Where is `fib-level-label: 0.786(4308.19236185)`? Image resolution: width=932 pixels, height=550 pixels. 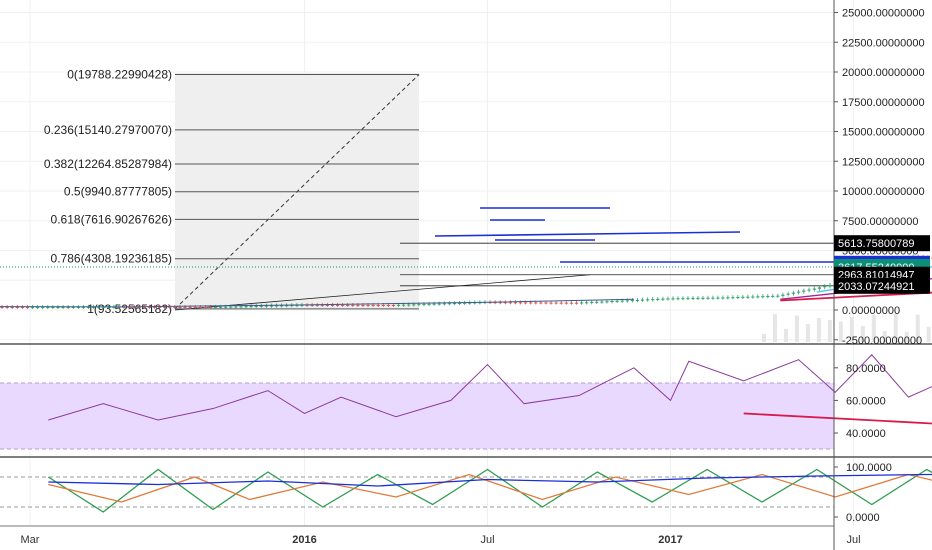 fib-level-label: 0.786(4308.19236185) is located at coordinates (111, 259).